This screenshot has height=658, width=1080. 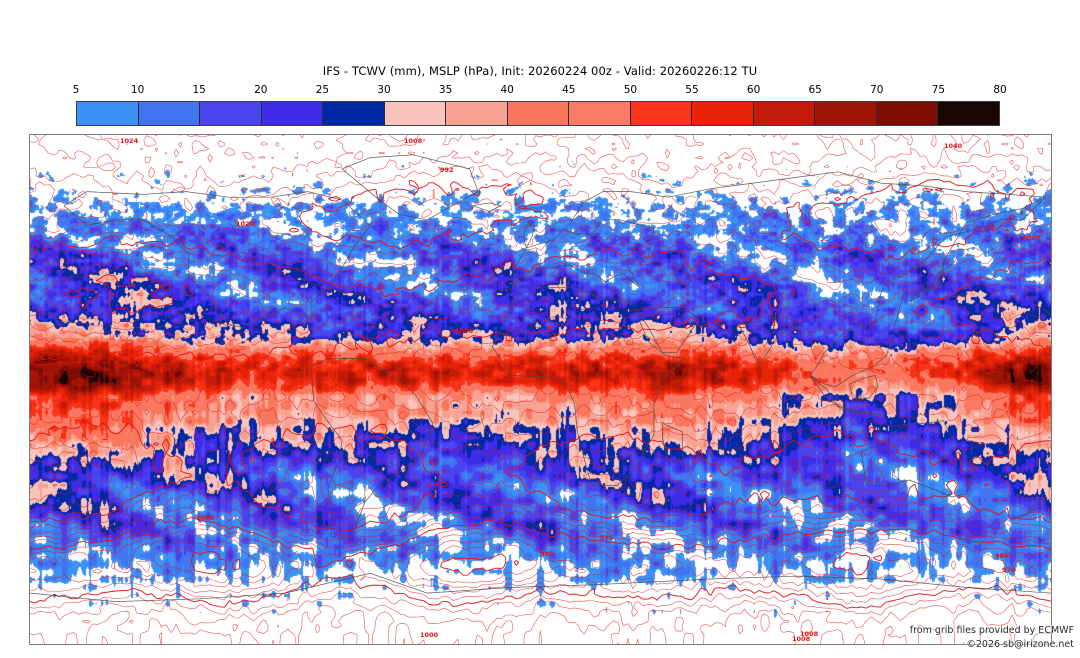 What do you see at coordinates (76, 90) in the screenshot?
I see `colorbar-tick-5: 5` at bounding box center [76, 90].